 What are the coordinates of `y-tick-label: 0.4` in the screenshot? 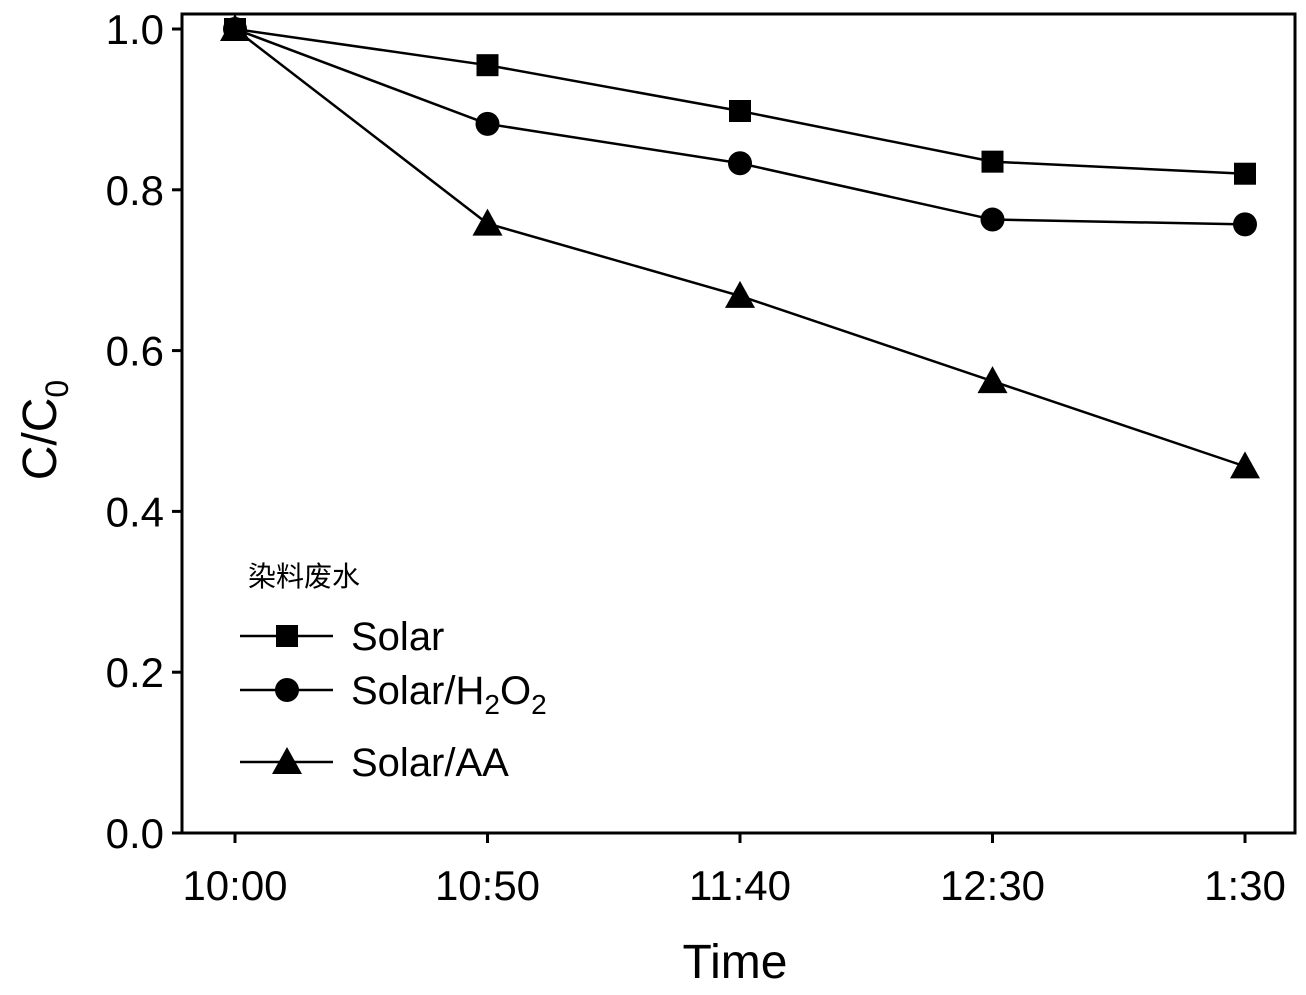 It's located at (135, 511).